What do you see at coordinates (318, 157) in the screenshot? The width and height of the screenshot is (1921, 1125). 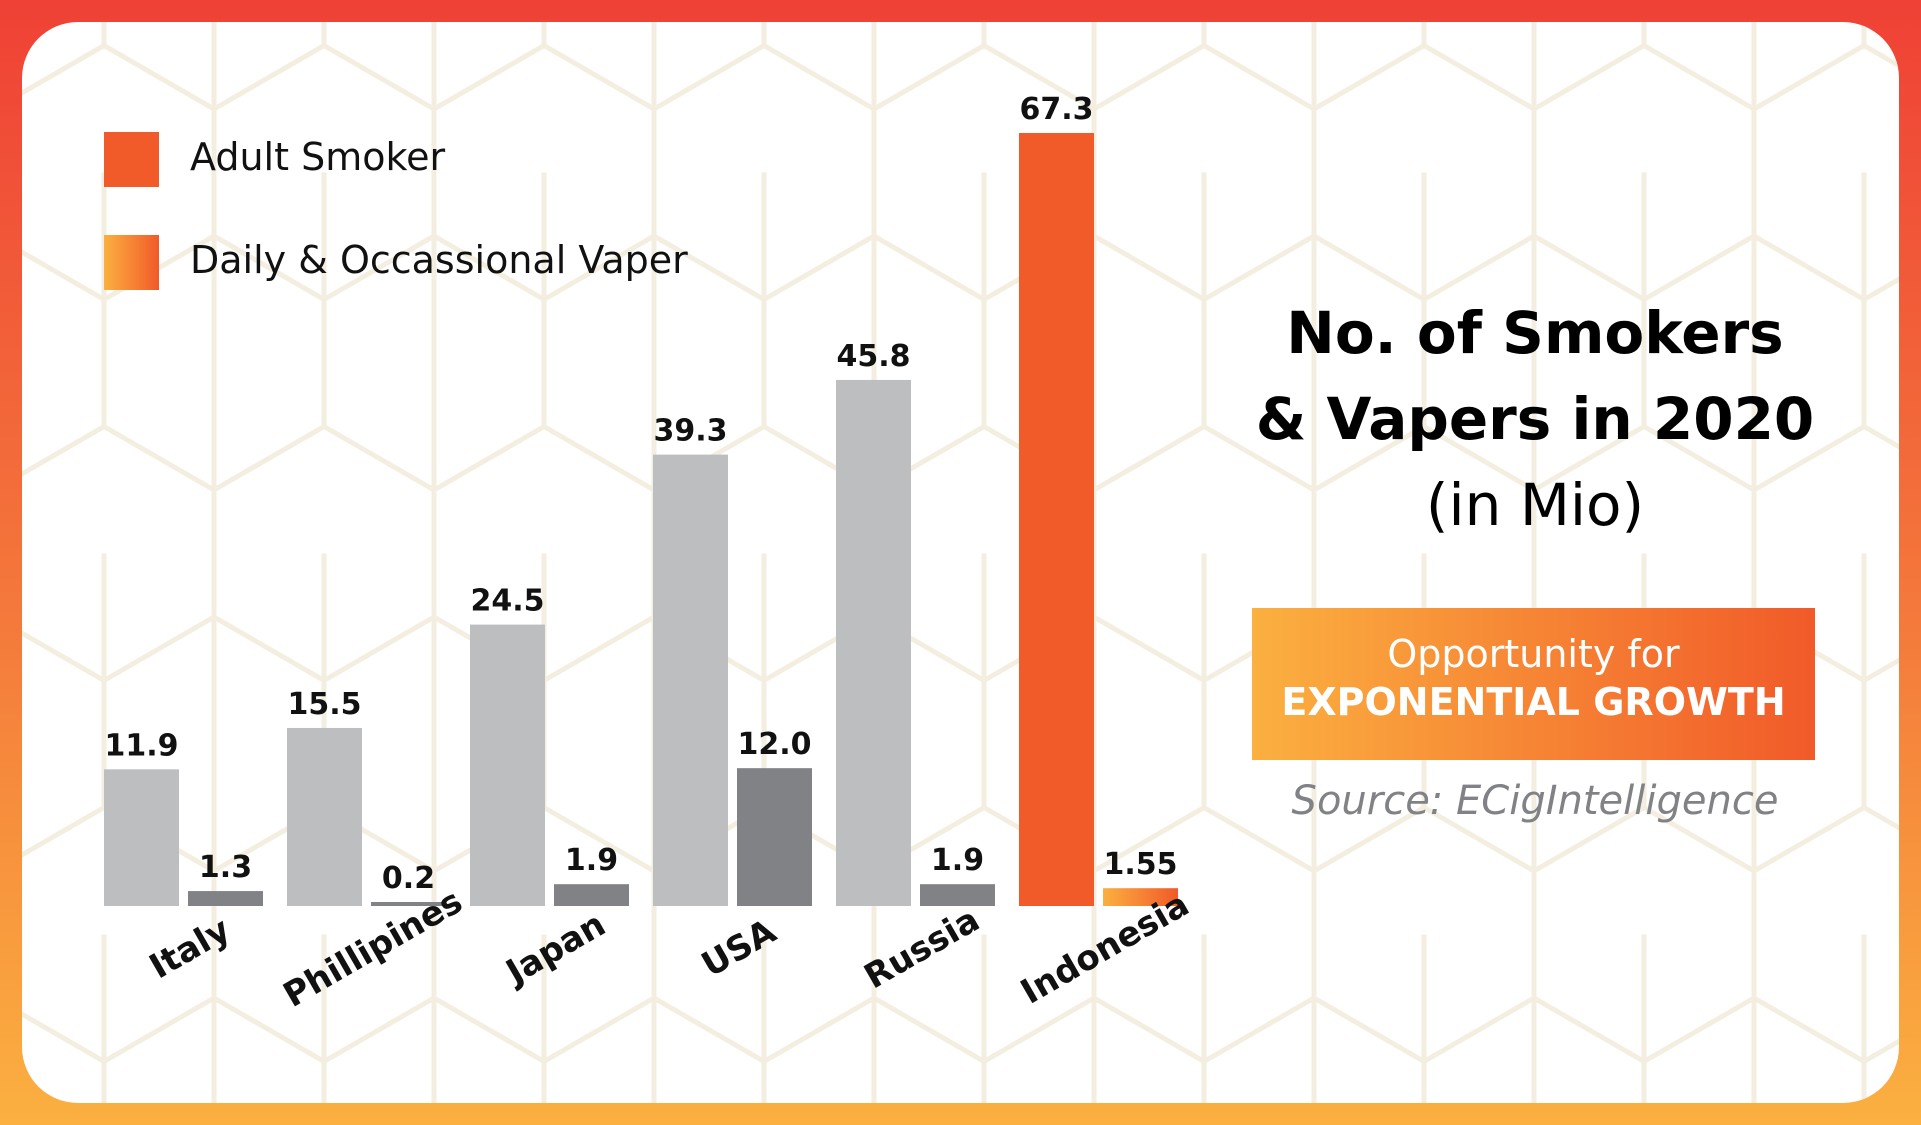 I see `legend-label-smoker: Adult Smoker` at bounding box center [318, 157].